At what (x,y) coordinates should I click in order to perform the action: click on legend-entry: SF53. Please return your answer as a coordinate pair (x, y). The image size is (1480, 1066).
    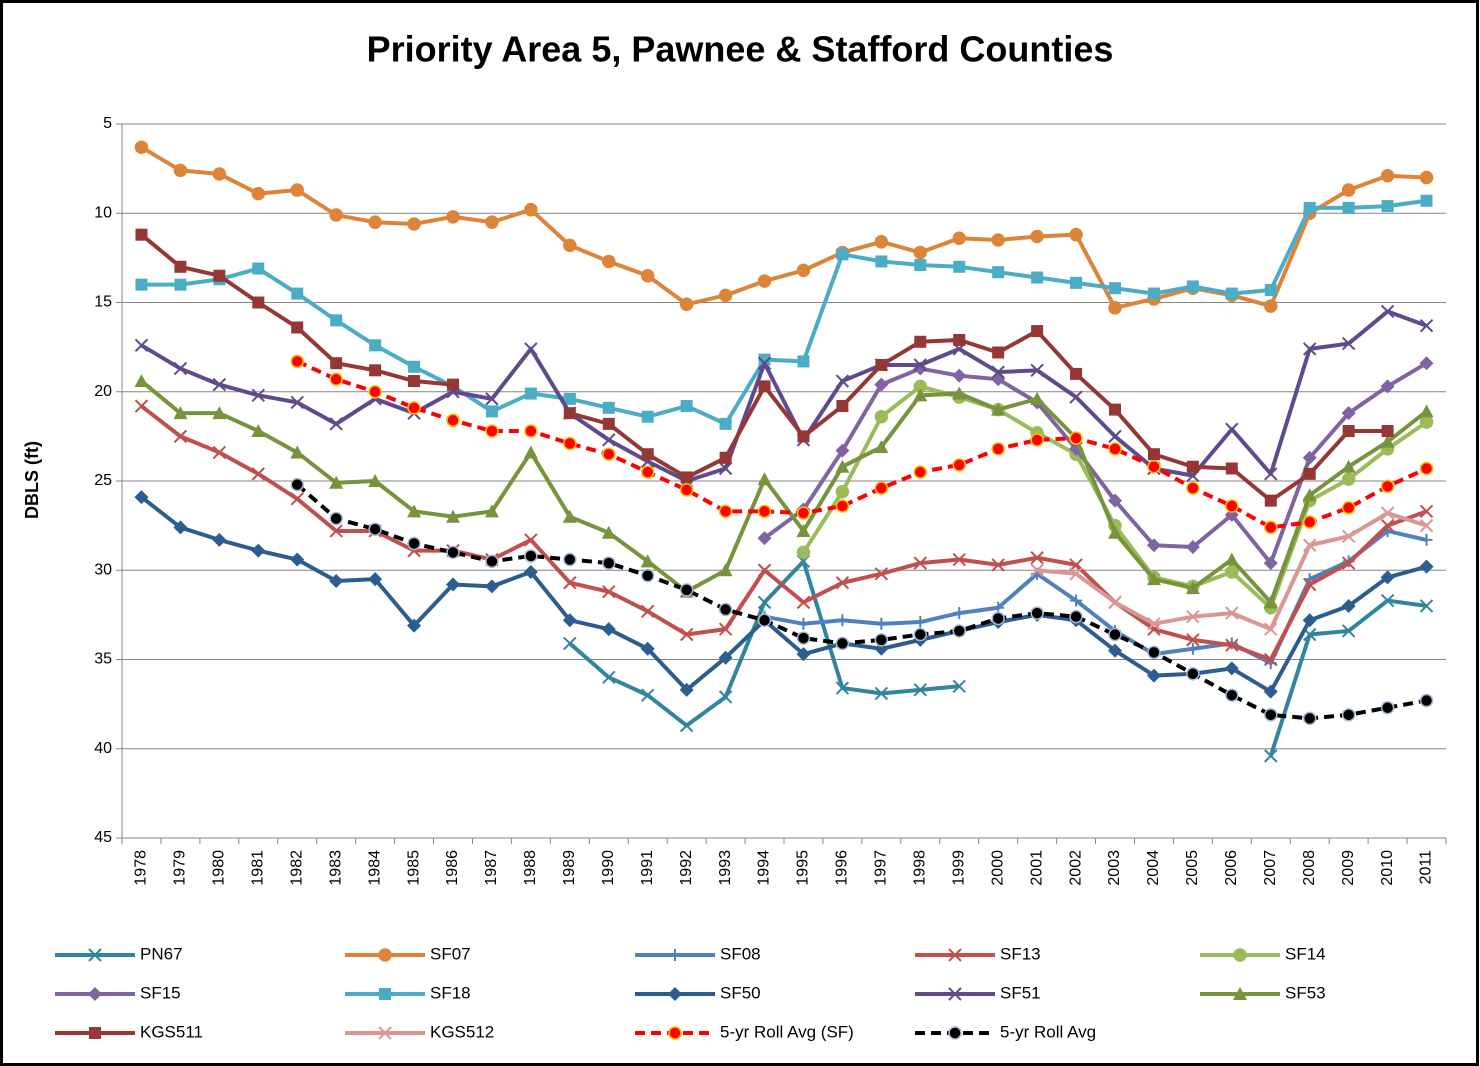
    Looking at the image, I should click on (1263, 992).